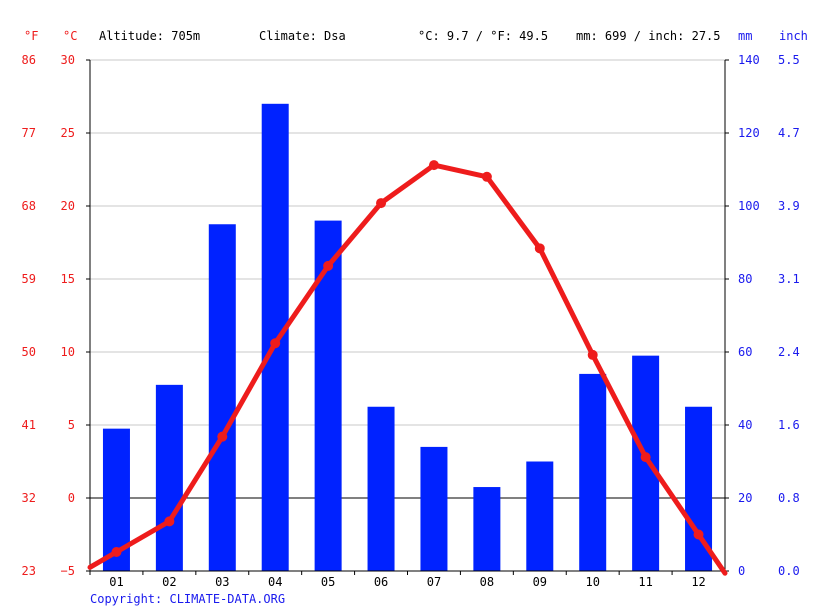 Image resolution: width=815 pixels, height=611 pixels. Describe the element at coordinates (68, 352) in the screenshot. I see `tick-label-celsius: 10` at that location.